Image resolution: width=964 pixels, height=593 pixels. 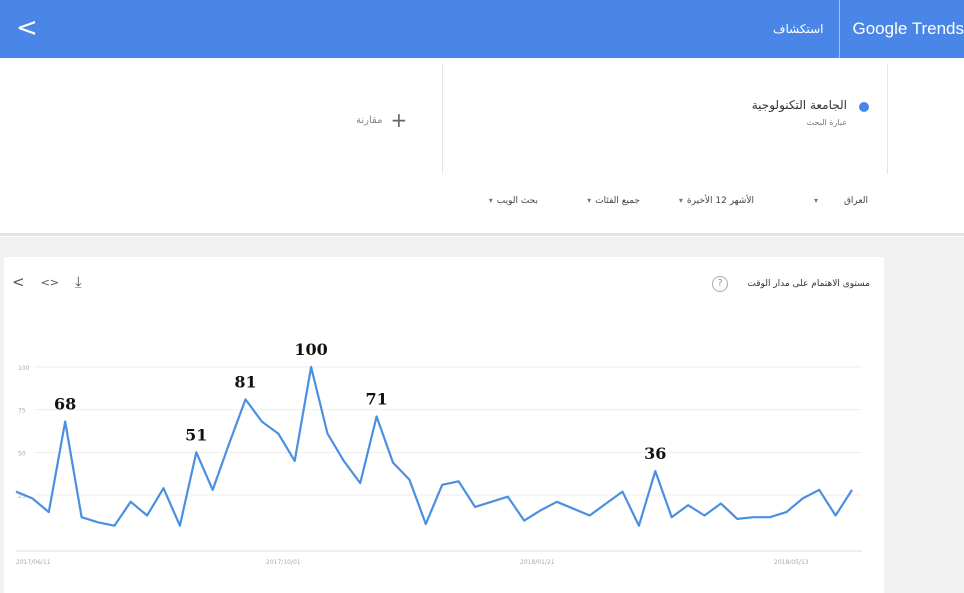 What do you see at coordinates (617, 201) in the screenshot?
I see `filter-category-label: جميع الفئات` at bounding box center [617, 201].